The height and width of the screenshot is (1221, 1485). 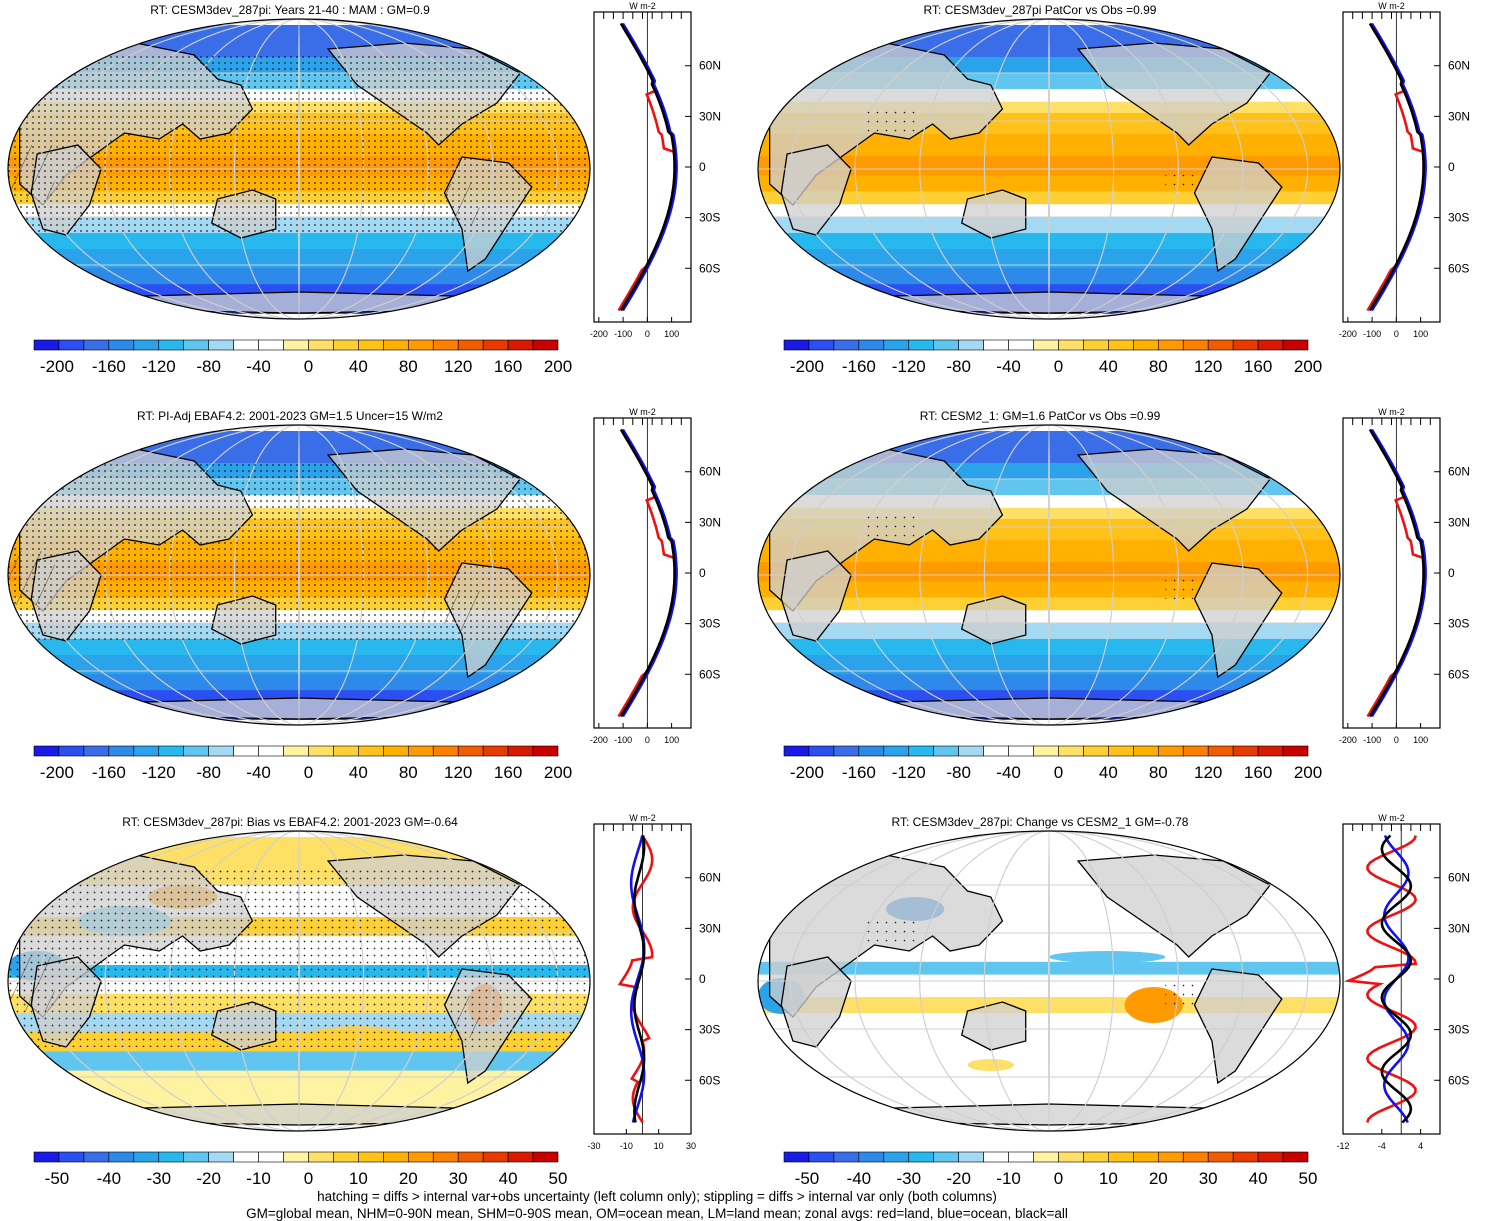 What do you see at coordinates (1008, 1178) in the screenshot?
I see `colorbar-label: -10` at bounding box center [1008, 1178].